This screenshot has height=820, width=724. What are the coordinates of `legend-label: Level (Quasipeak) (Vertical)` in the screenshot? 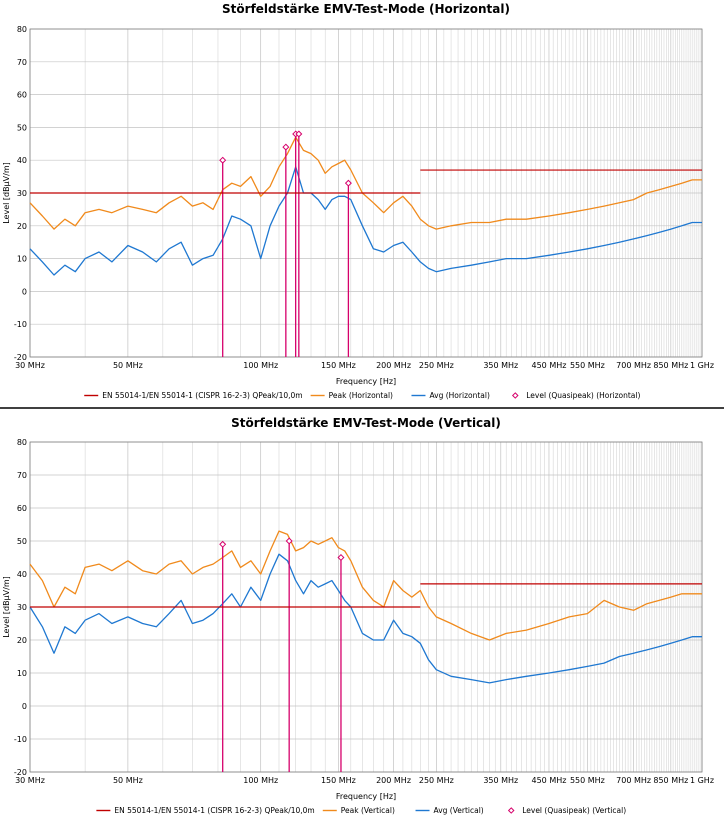 It's located at (574, 810).